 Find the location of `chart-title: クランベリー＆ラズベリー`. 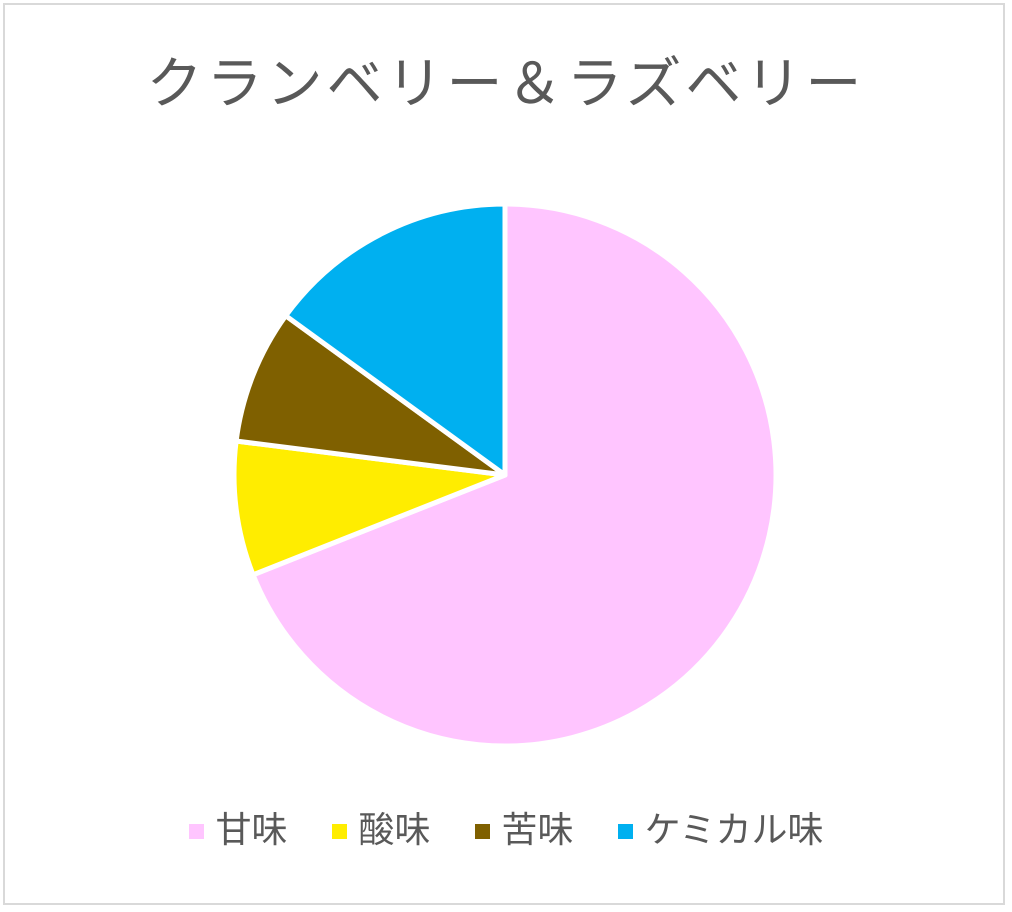

chart-title: クランベリー＆ラズベリー is located at coordinates (506, 84).